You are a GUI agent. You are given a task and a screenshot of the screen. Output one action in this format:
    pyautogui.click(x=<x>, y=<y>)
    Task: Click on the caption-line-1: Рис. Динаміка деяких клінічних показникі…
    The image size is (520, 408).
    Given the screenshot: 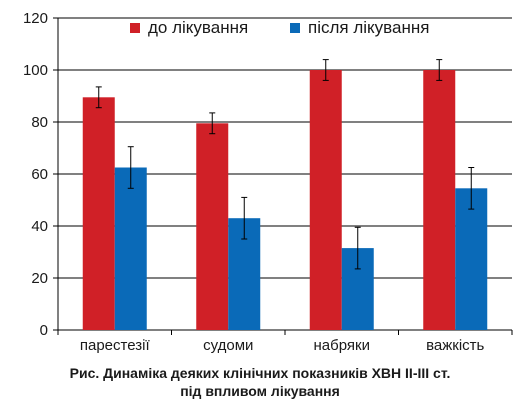 What is the action you would take?
    pyautogui.click(x=260, y=373)
    